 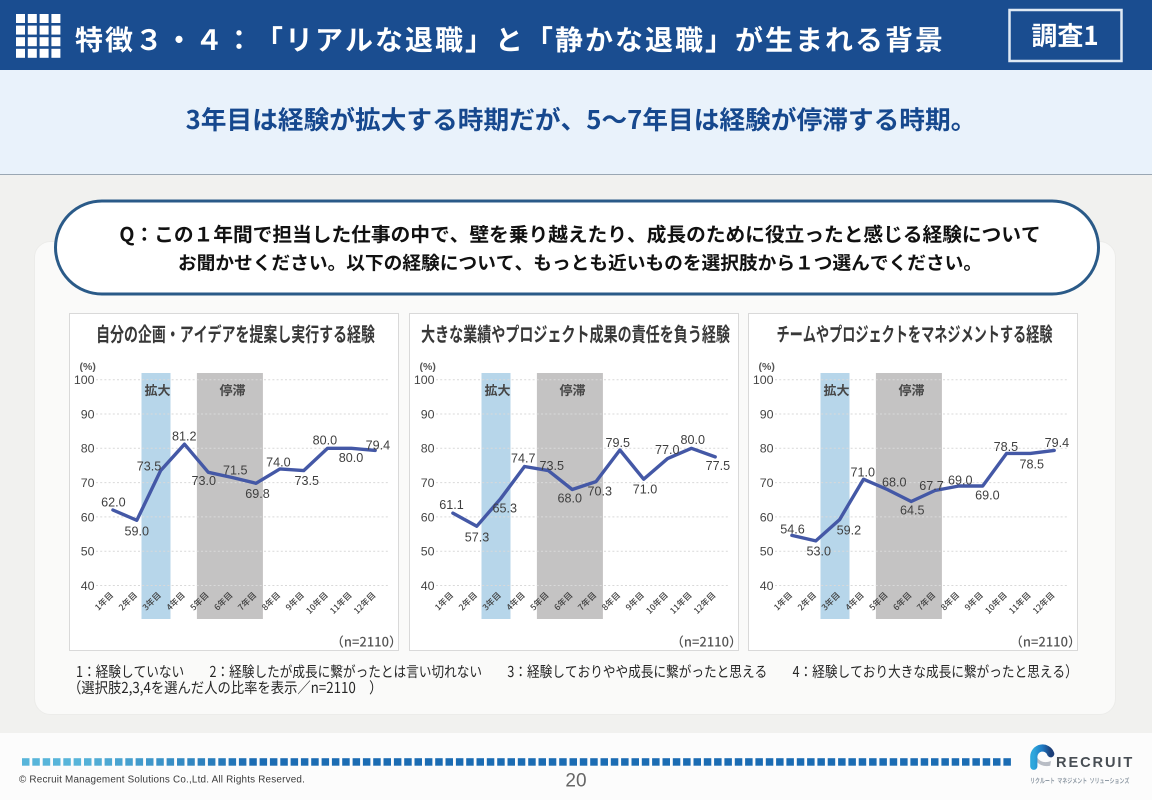 What do you see at coordinates (523, 459) in the screenshot?
I see `svg-text: 74.7` at bounding box center [523, 459].